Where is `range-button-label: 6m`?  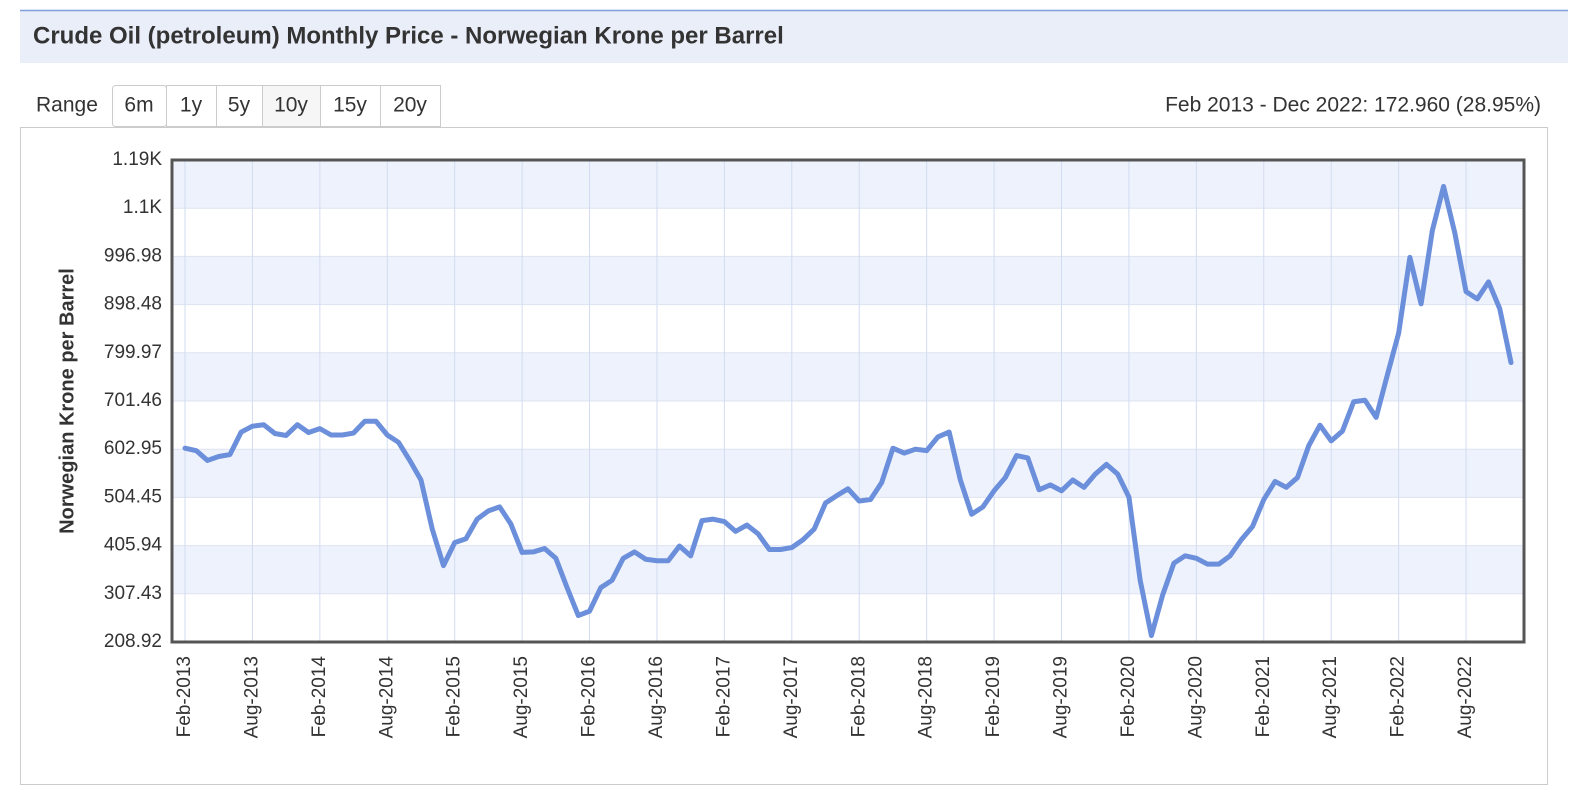
range-button-label: 6m is located at coordinates (138, 105).